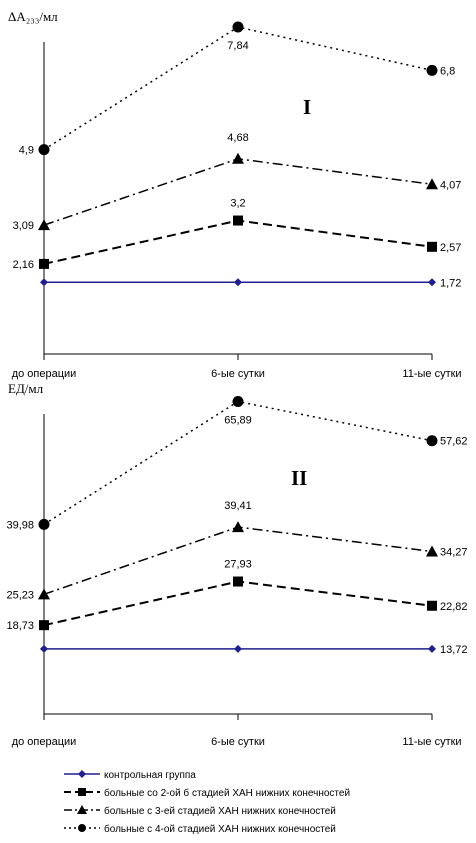 Image resolution: width=476 pixels, height=843 pixels. I want to click on chart-2-data-label: 25,23, so click(20, 595).